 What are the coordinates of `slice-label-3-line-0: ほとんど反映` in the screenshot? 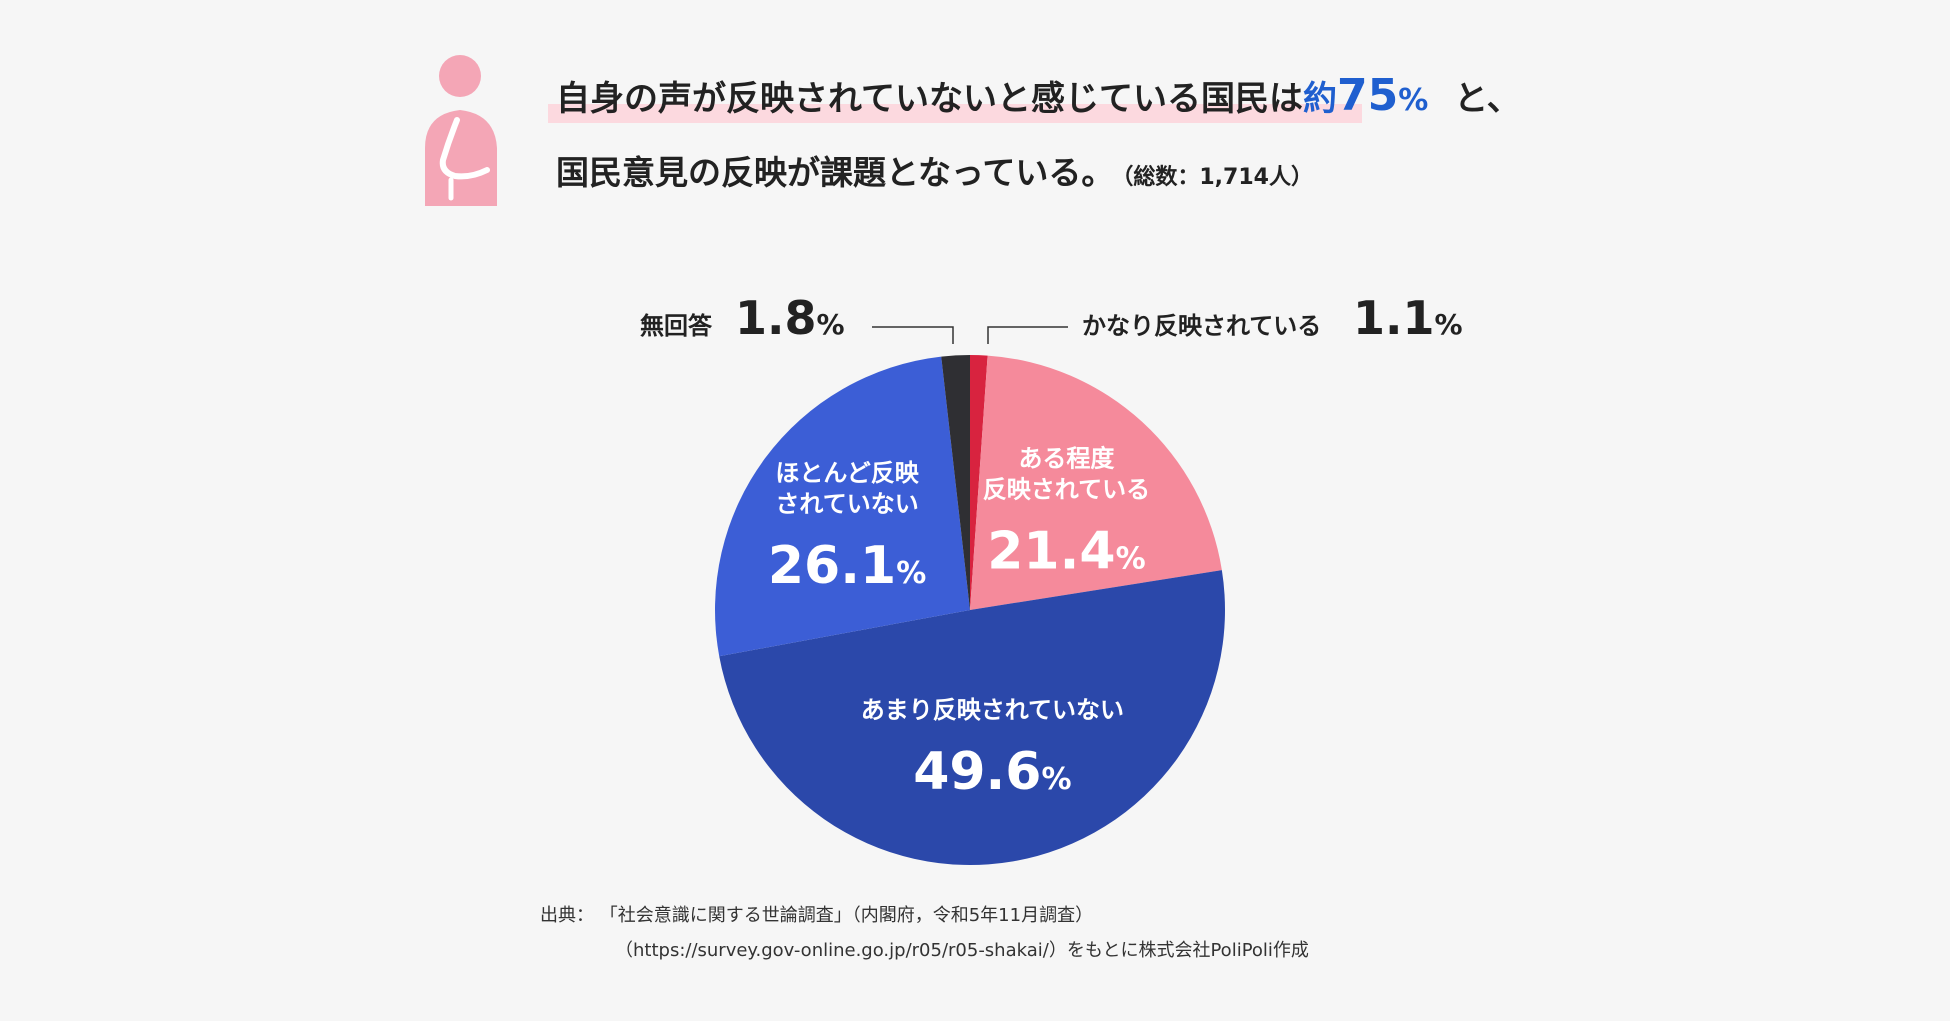 It's located at (847, 473).